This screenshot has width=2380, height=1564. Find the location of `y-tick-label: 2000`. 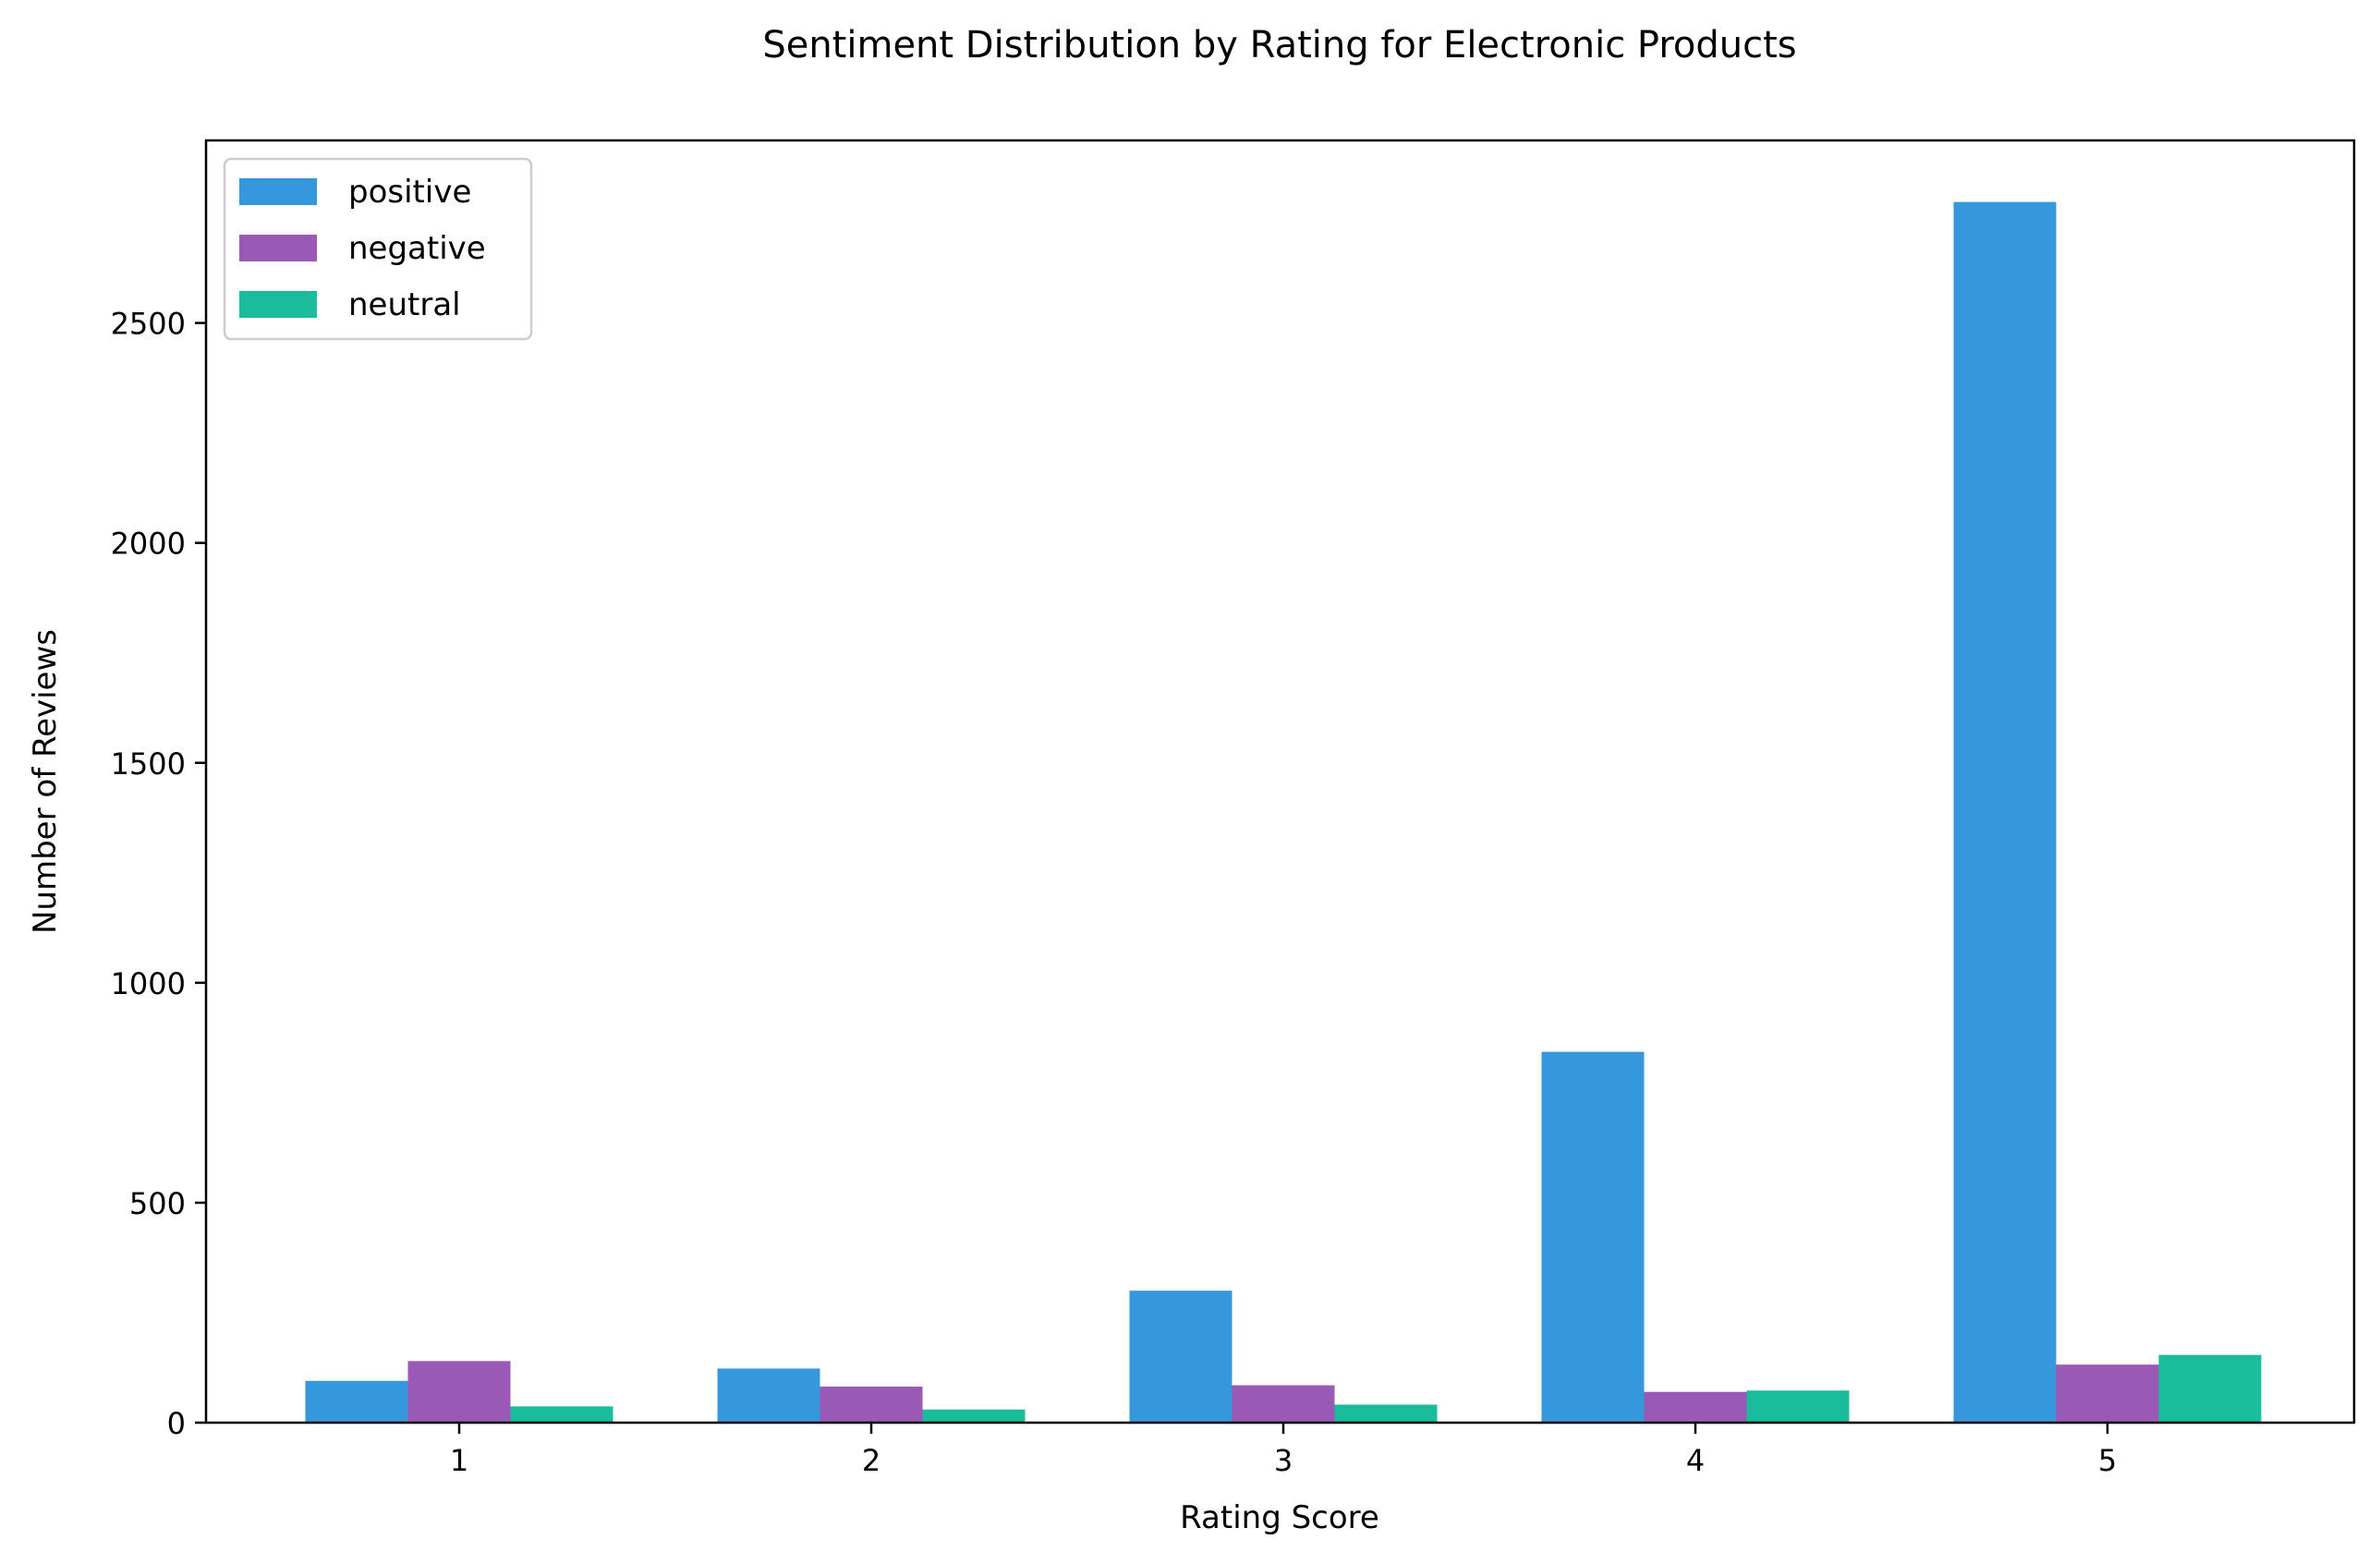

y-tick-label: 2000 is located at coordinates (148, 544).